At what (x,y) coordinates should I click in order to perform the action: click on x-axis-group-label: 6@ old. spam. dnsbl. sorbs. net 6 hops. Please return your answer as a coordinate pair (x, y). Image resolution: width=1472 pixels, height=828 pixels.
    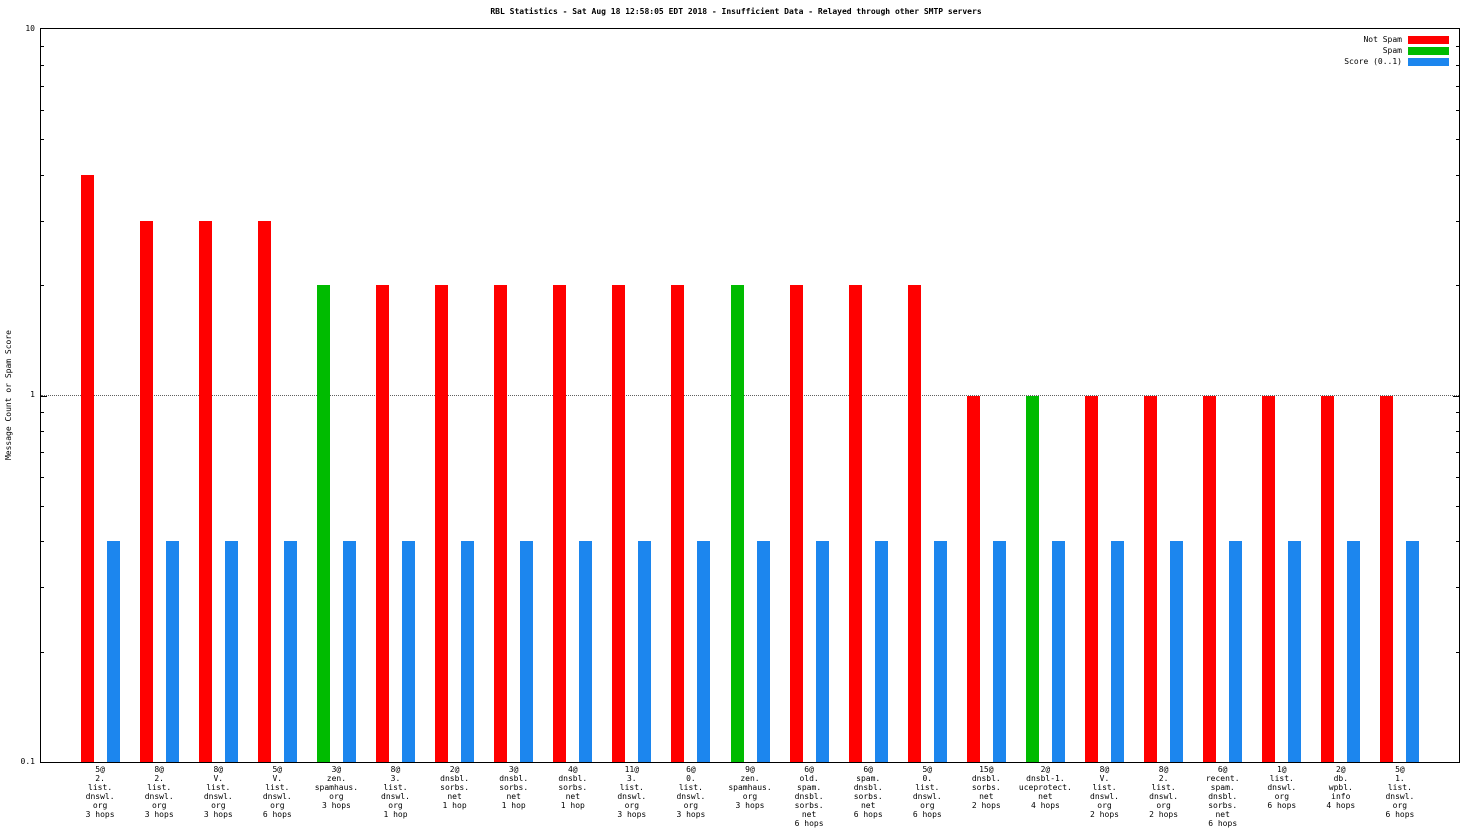
    Looking at the image, I should click on (809, 796).